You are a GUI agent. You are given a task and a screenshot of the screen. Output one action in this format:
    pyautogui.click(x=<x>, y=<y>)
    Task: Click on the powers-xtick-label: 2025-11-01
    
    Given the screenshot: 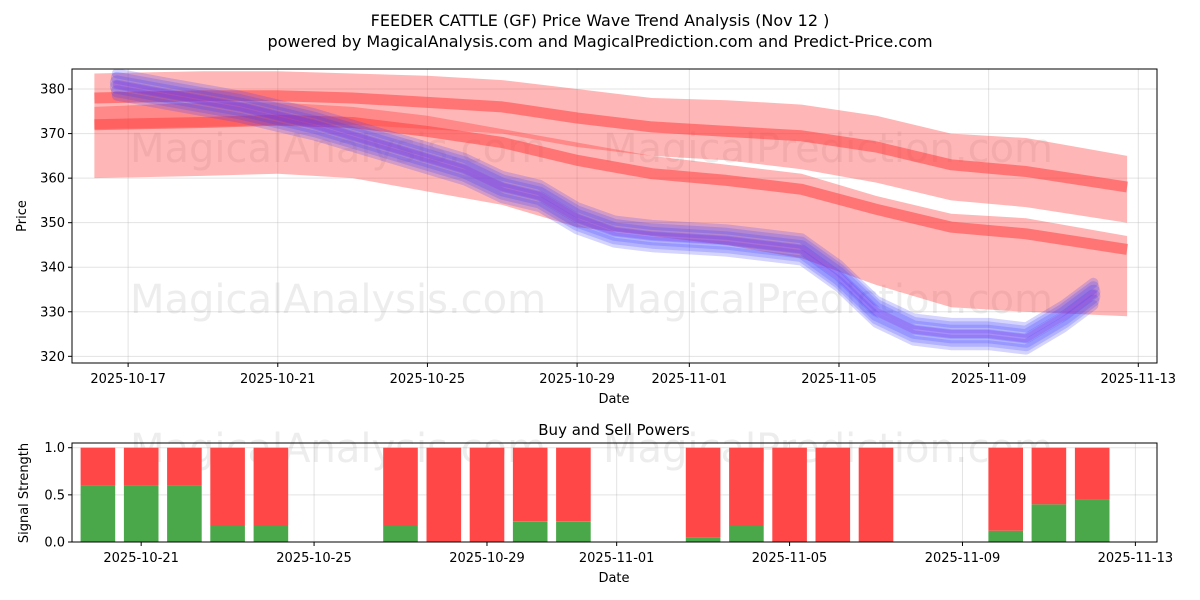 What is the action you would take?
    pyautogui.click(x=617, y=558)
    